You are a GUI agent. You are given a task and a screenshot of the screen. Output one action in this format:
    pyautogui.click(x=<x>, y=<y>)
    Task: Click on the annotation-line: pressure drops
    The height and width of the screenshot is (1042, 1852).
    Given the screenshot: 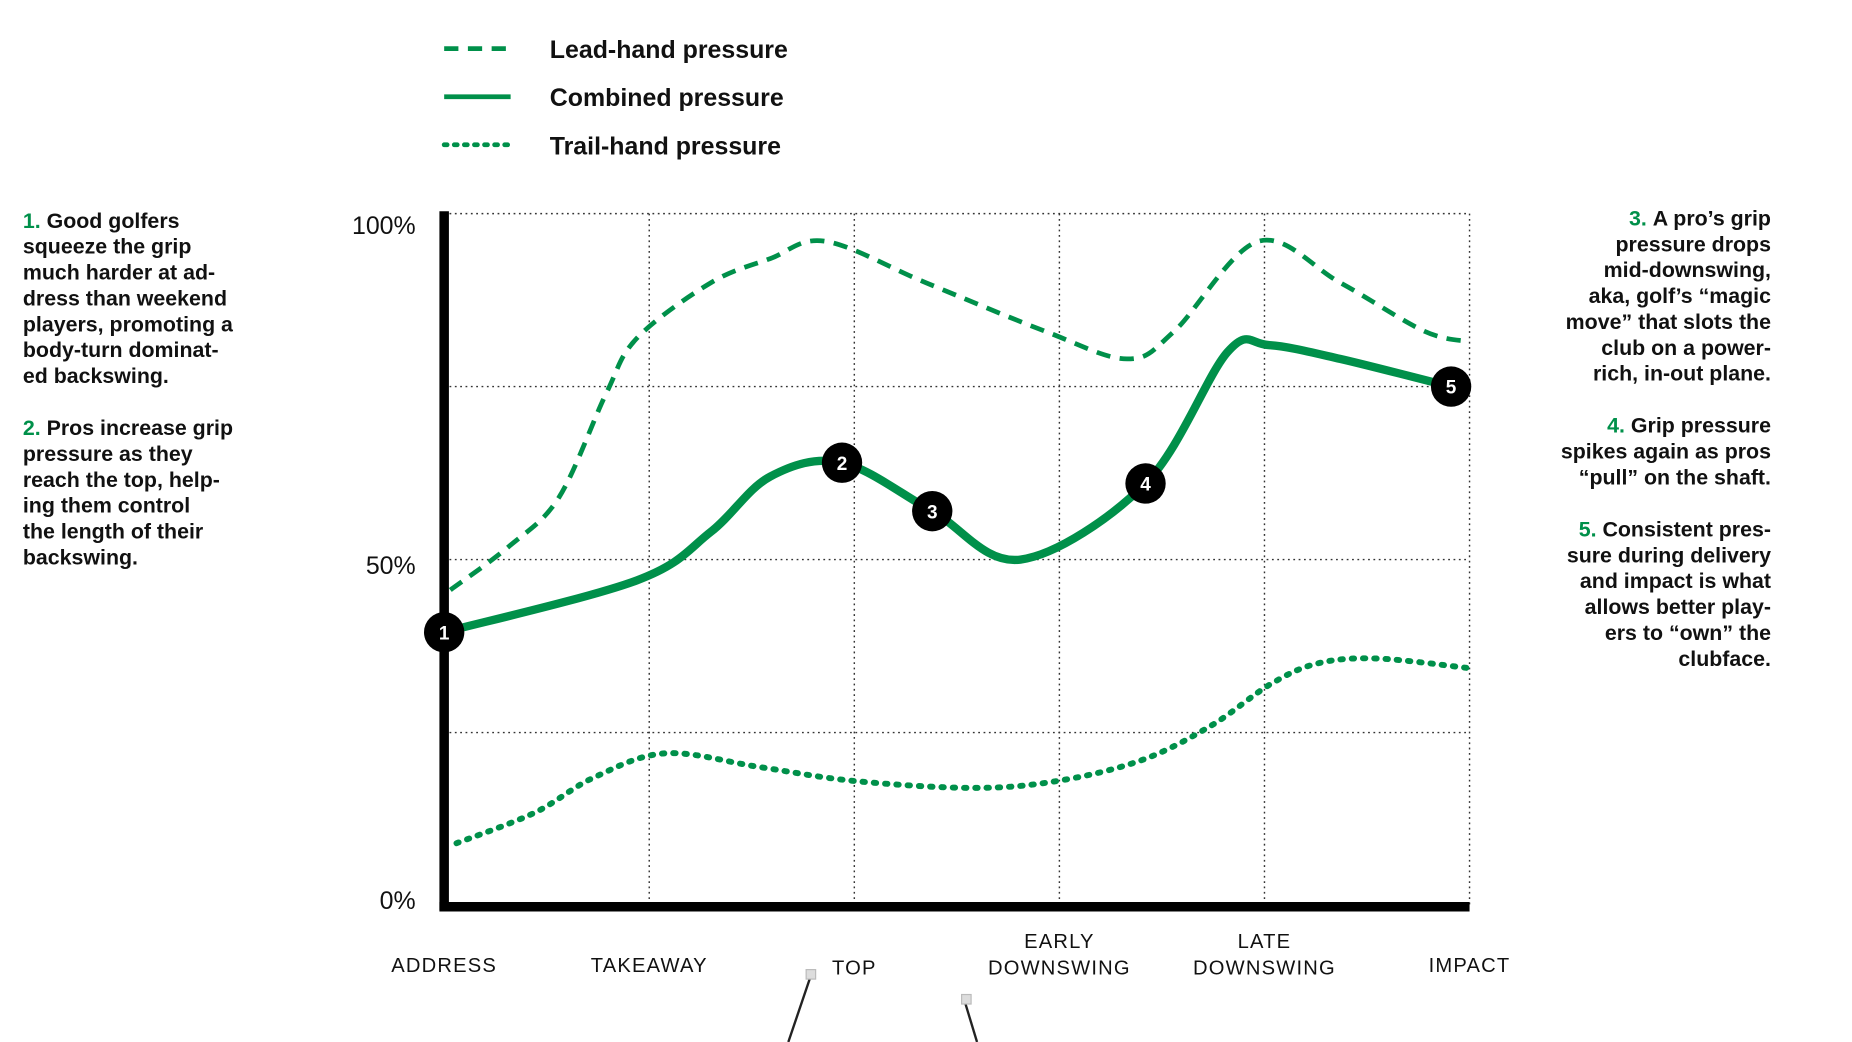 What is the action you would take?
    pyautogui.click(x=1693, y=244)
    